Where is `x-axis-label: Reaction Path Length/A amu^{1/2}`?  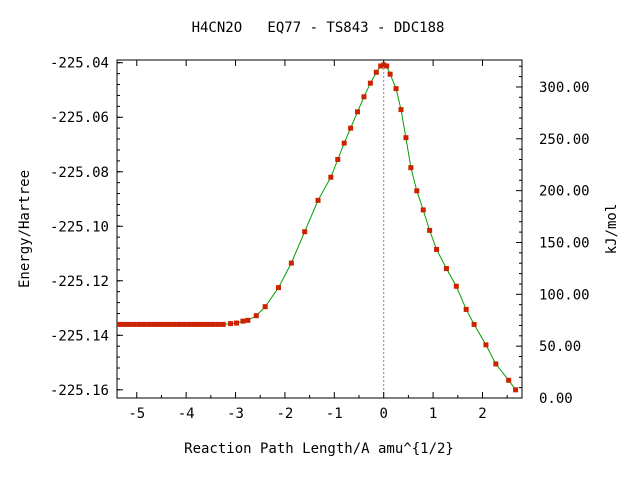 x-axis-label: Reaction Path Length/A amu^{1/2} is located at coordinates (319, 449).